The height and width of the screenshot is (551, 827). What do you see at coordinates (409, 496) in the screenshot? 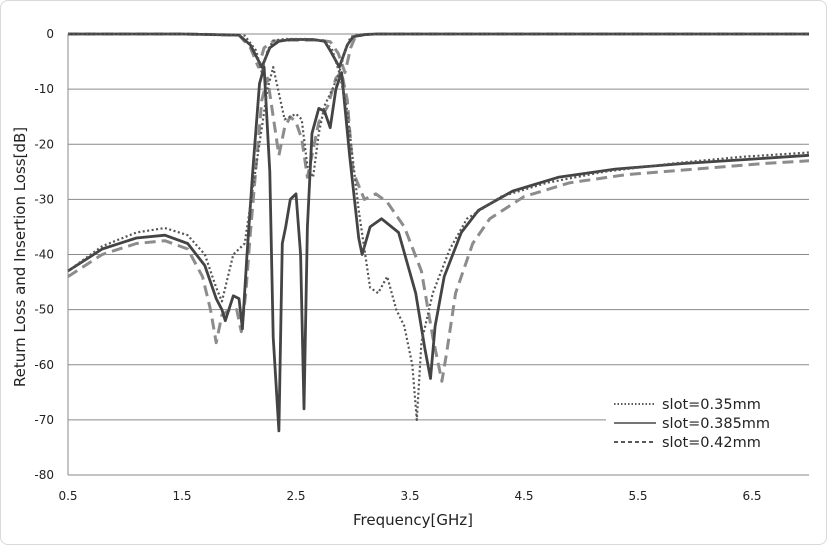
I see `x-tick-label: 3.5` at bounding box center [409, 496].